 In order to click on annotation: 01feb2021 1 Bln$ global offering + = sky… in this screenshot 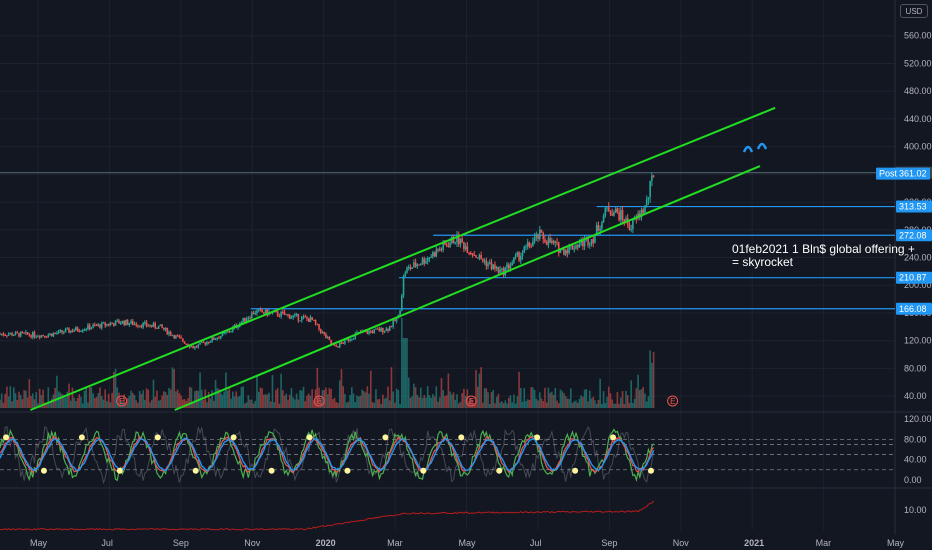, I will do `click(823, 255)`.